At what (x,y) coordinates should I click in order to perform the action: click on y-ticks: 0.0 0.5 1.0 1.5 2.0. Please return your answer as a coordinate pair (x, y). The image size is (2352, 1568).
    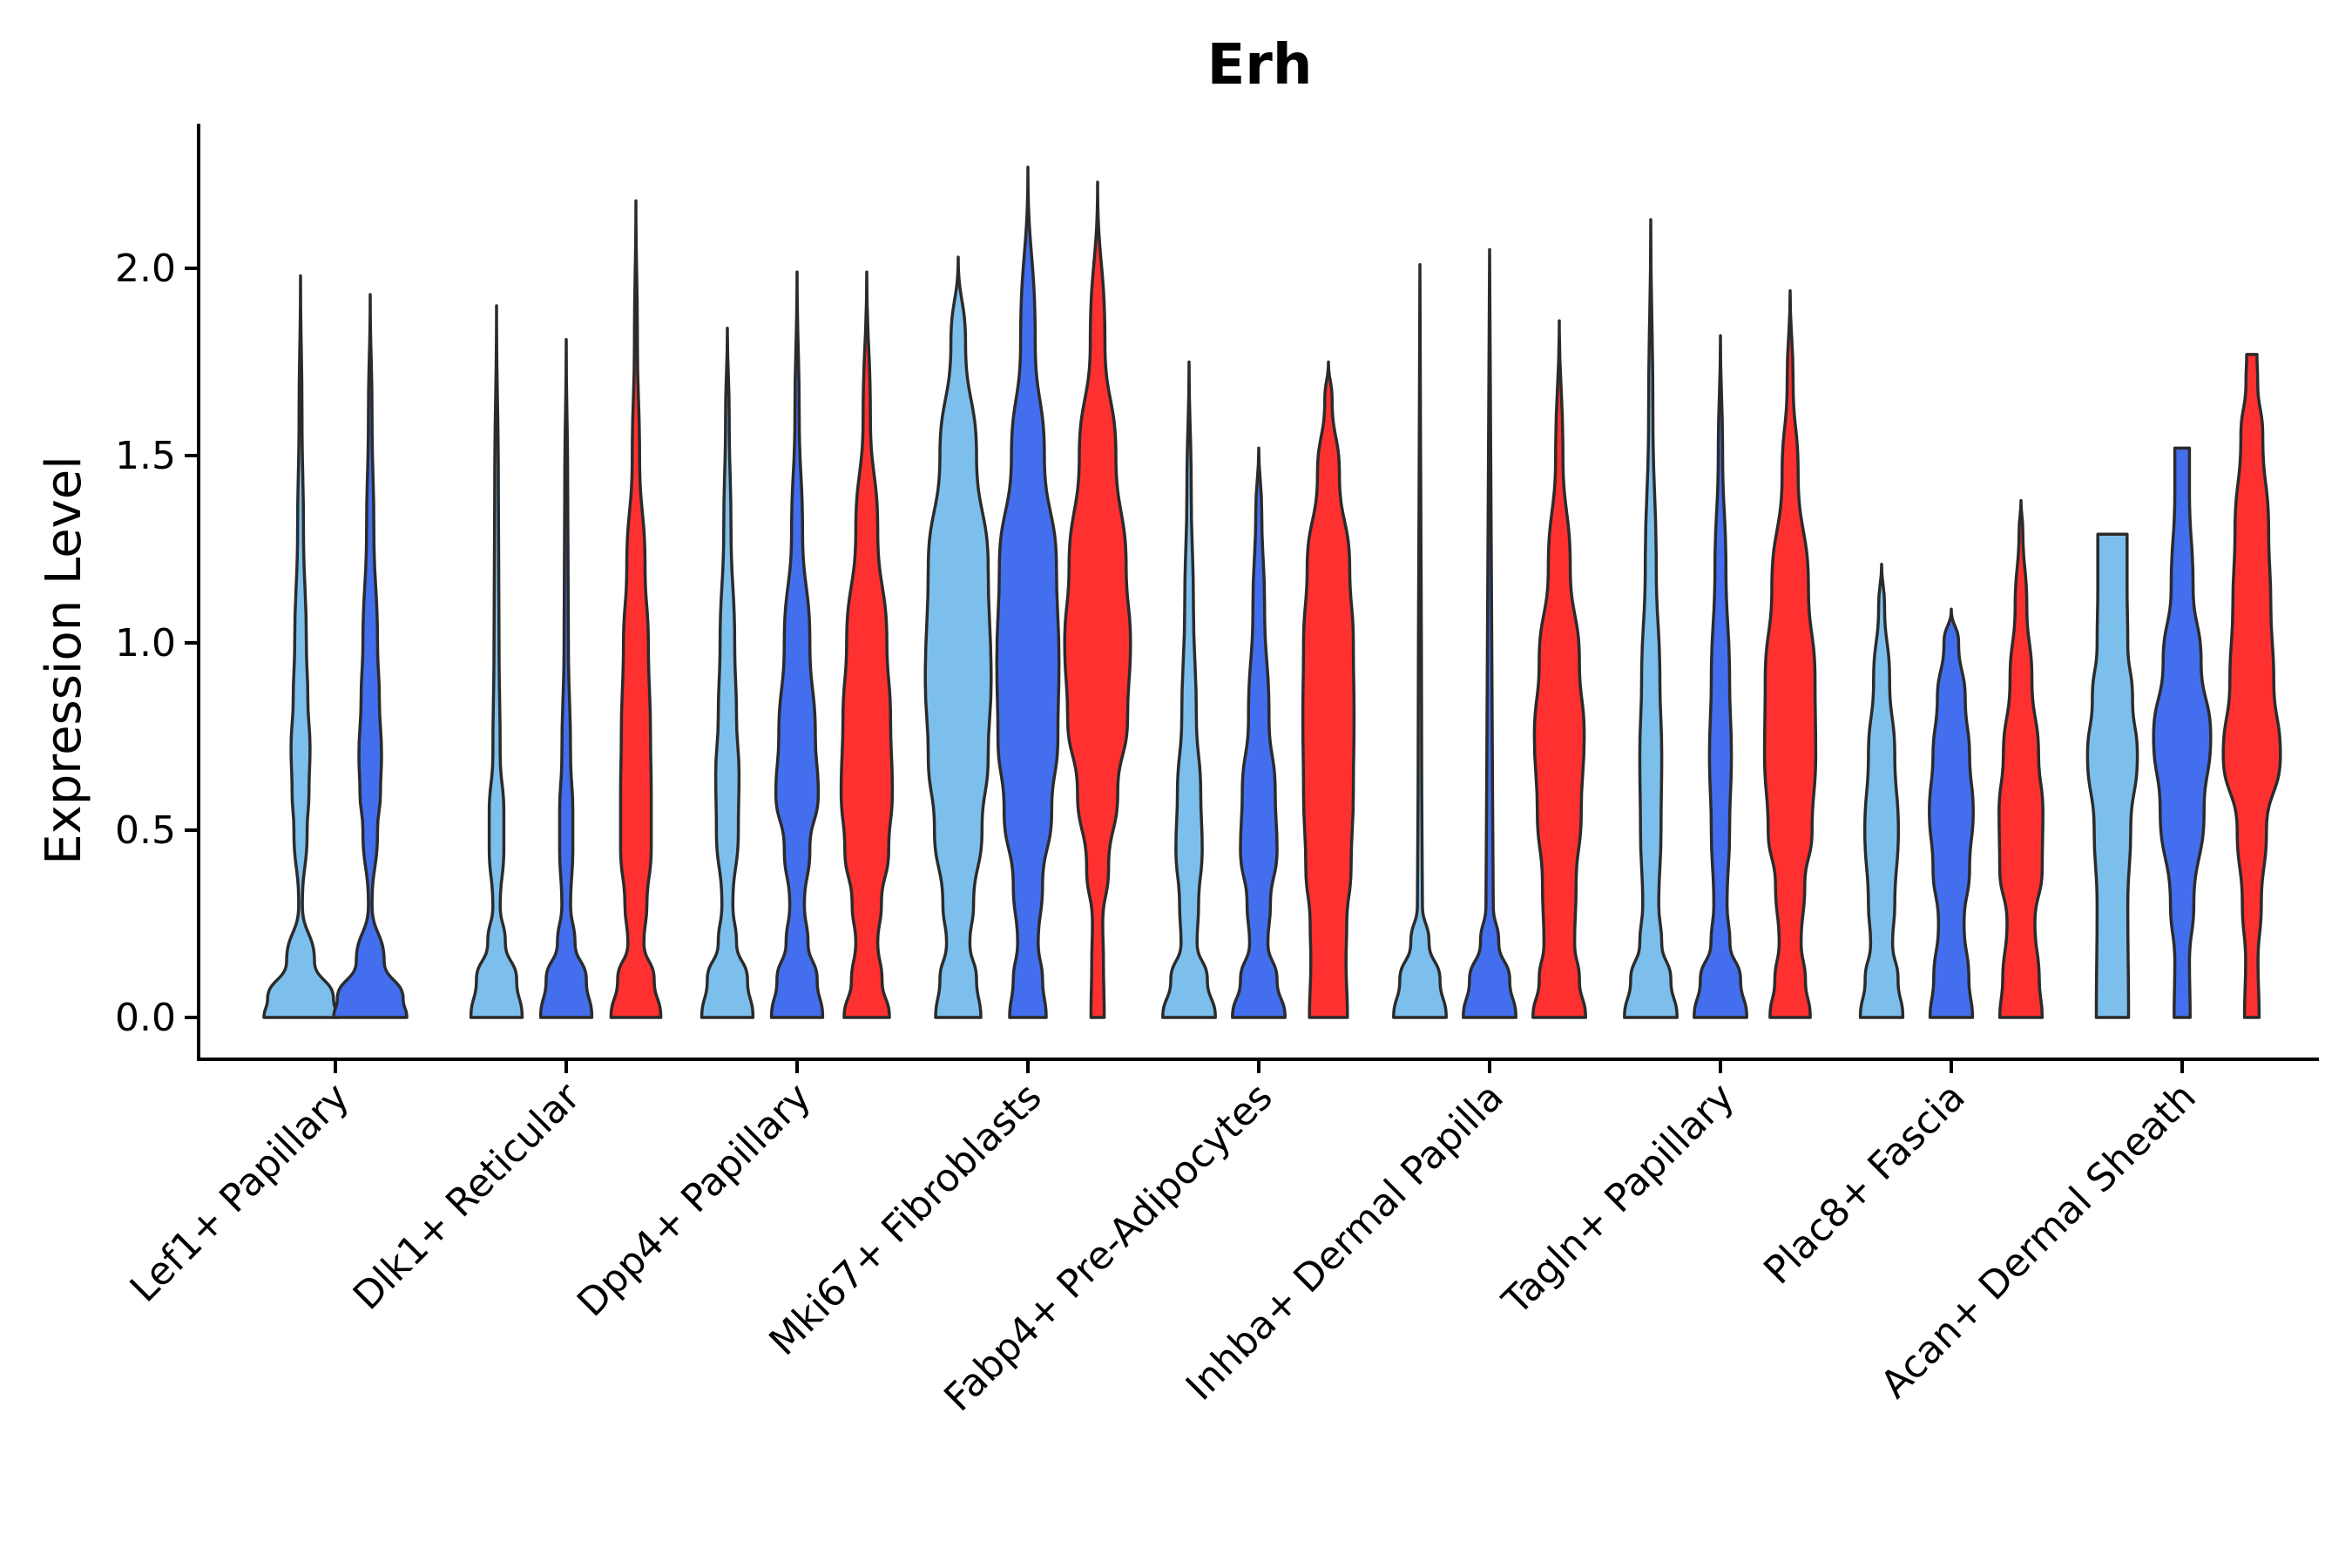
    Looking at the image, I should click on (157, 643).